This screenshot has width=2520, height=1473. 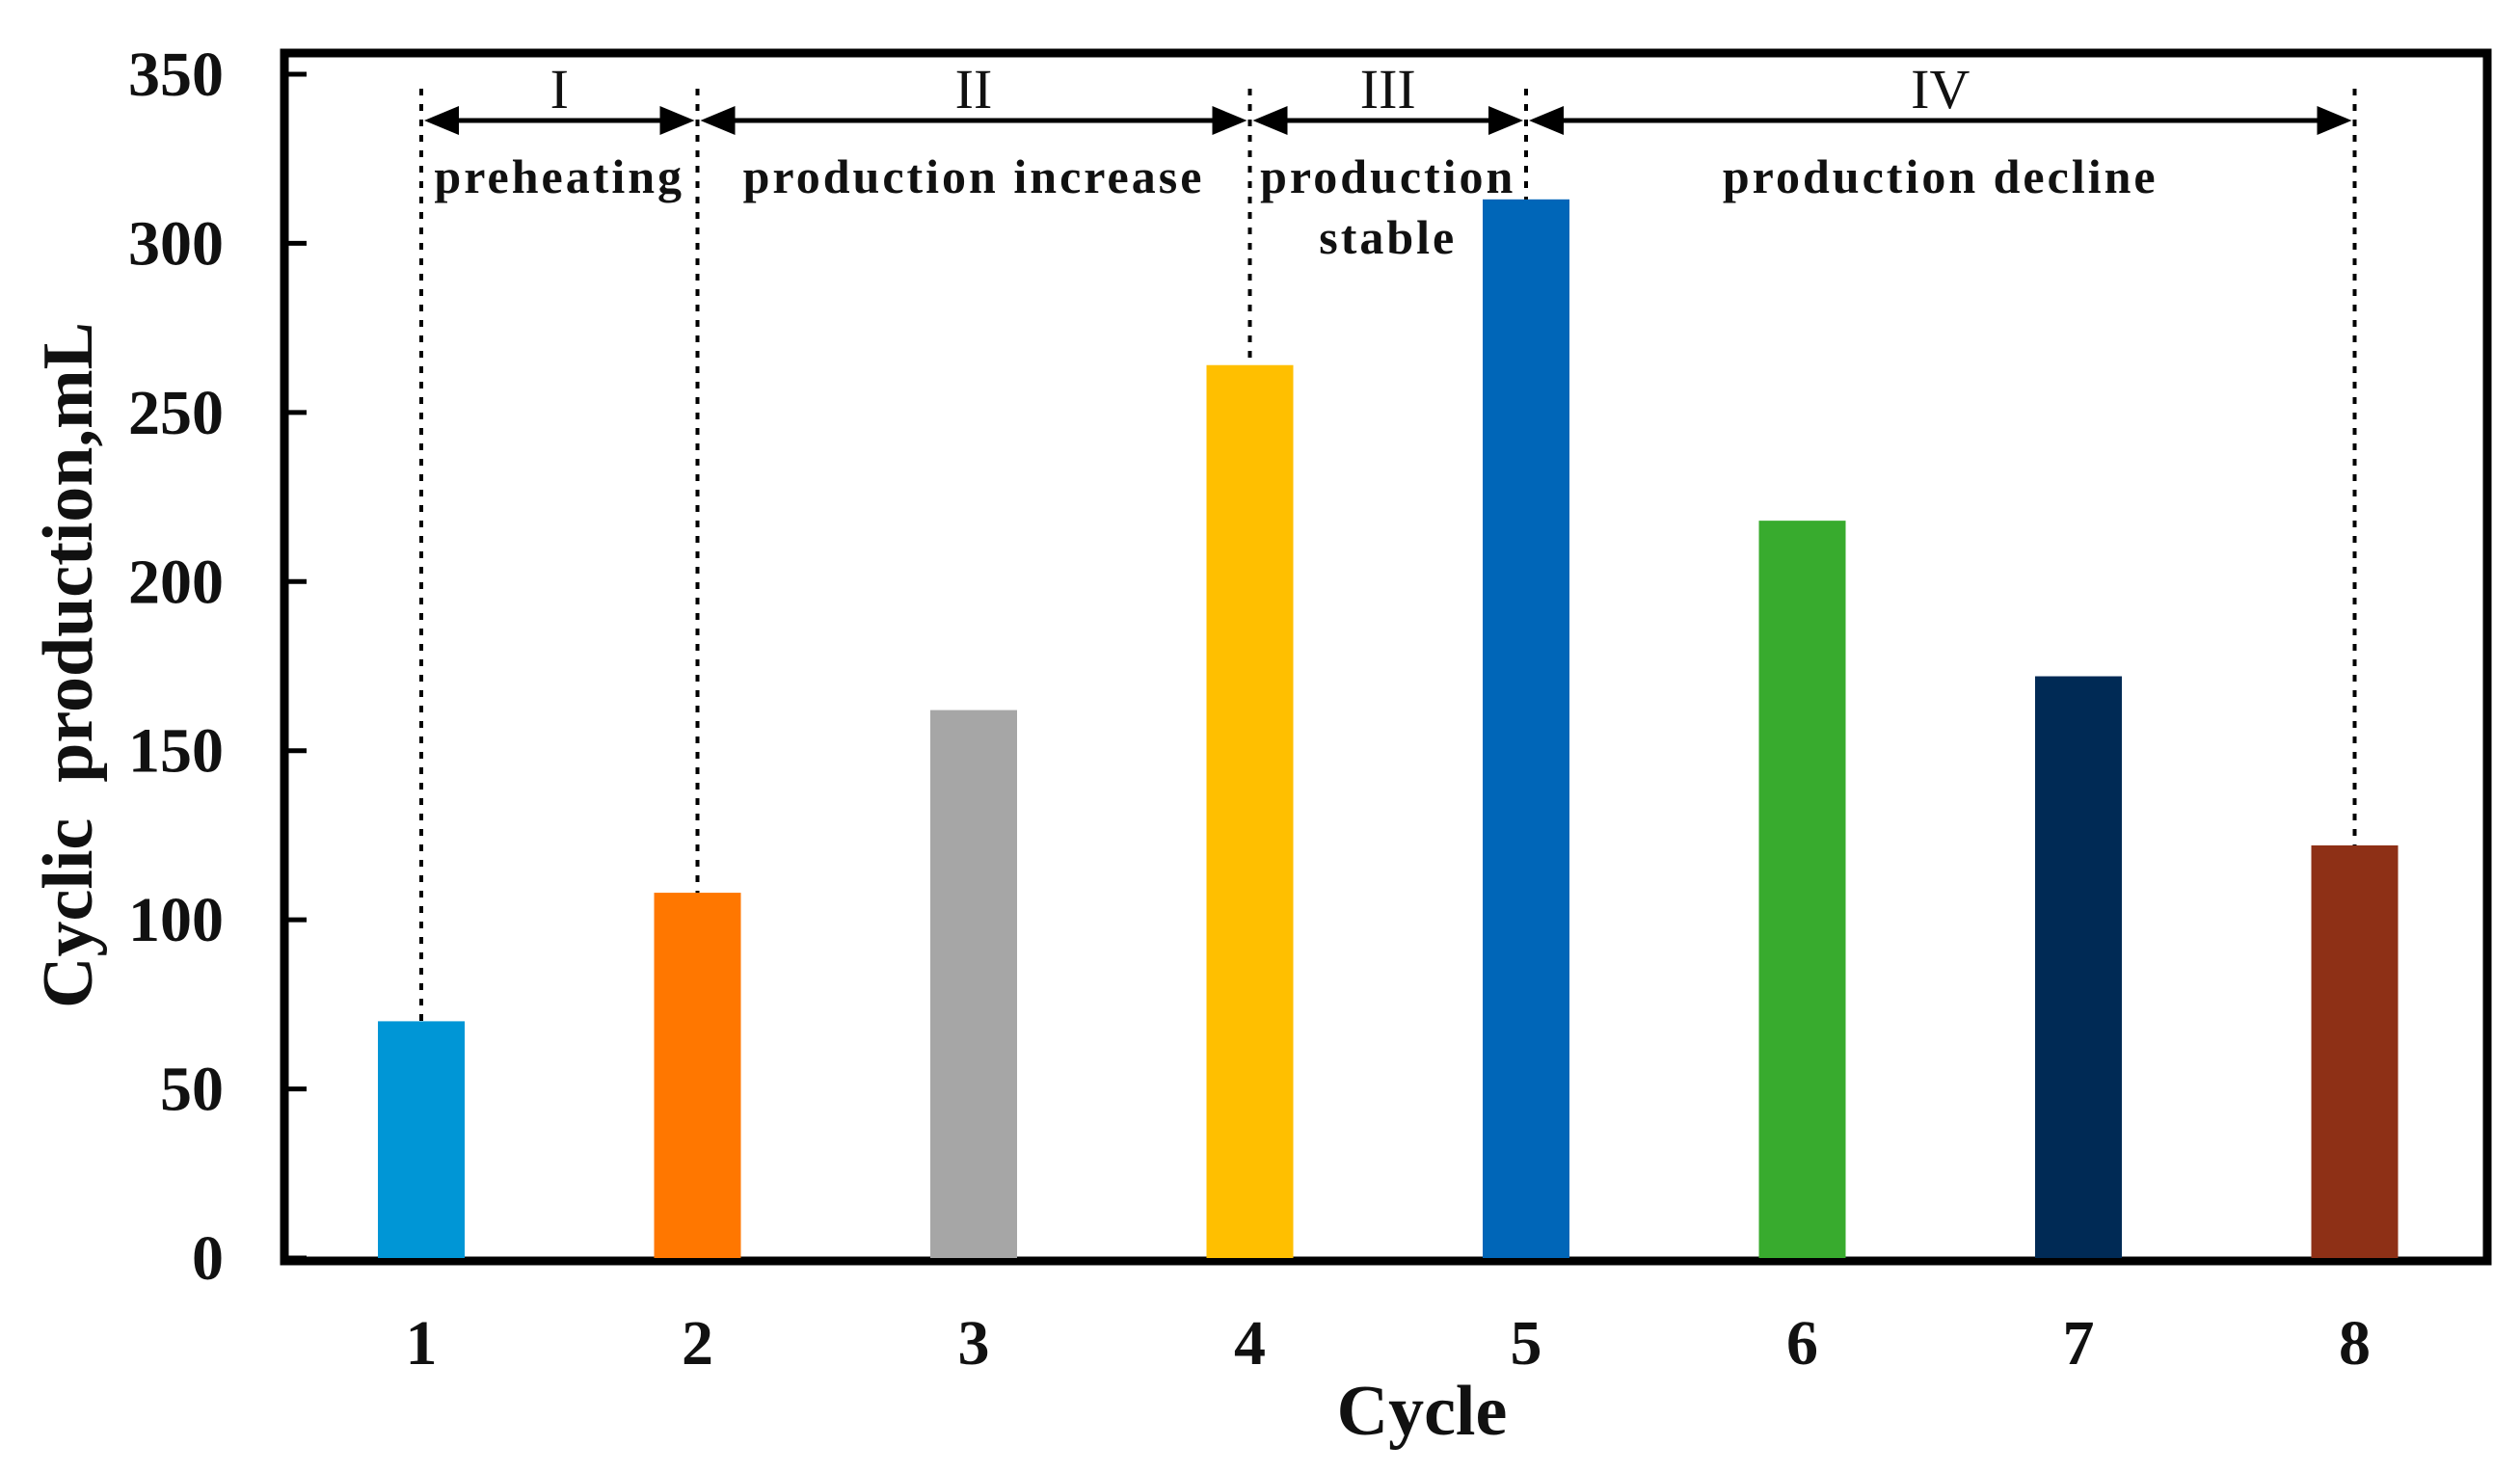 What do you see at coordinates (974, 1343) in the screenshot?
I see `x-tick-label: 3` at bounding box center [974, 1343].